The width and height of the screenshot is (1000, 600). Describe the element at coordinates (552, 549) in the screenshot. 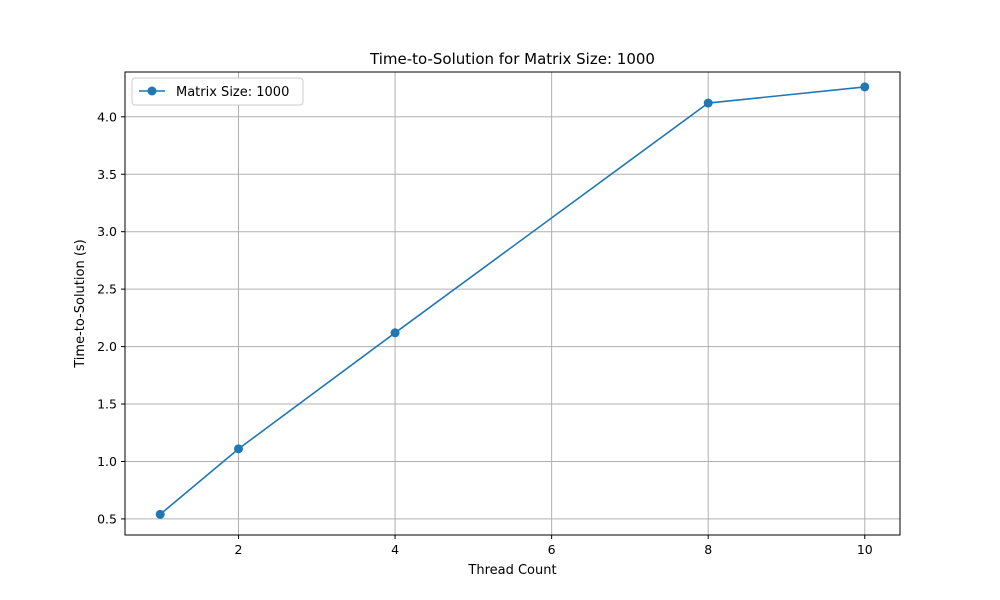

I see `x-tick-label: 6` at that location.